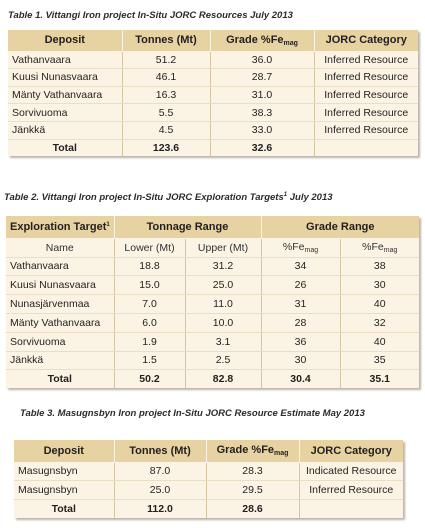  I want to click on grade-low-cell: 30, so click(301, 361).